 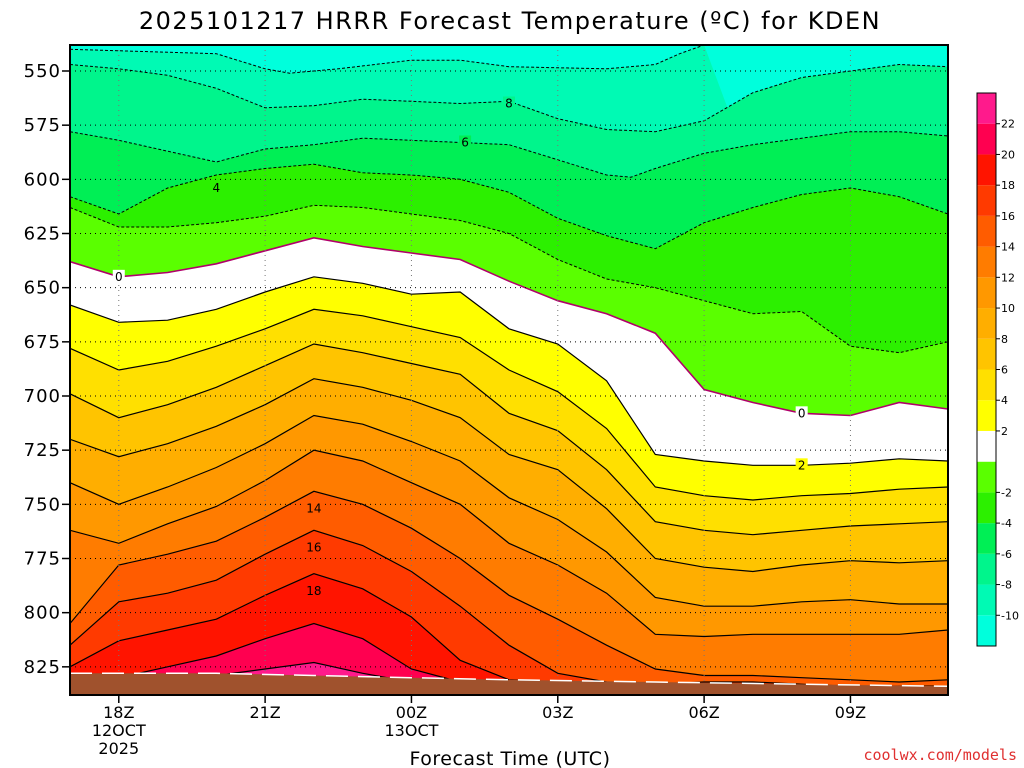 I want to click on colorbar-tick-label: -8, so click(x=1006, y=585).